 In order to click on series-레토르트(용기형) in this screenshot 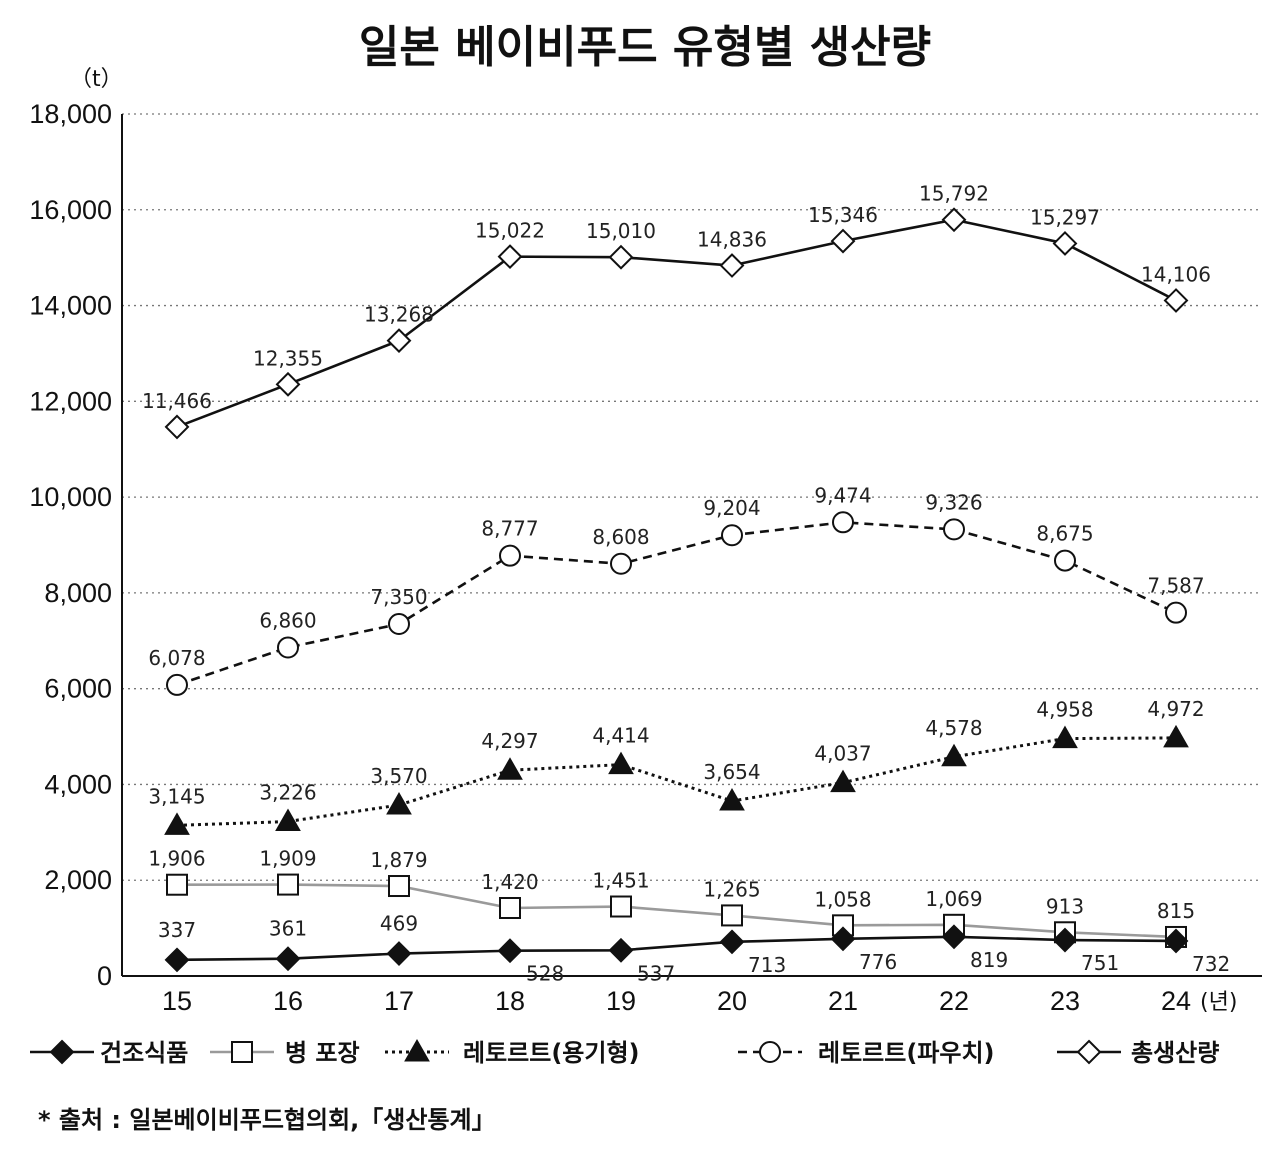, I will do `click(676, 779)`.